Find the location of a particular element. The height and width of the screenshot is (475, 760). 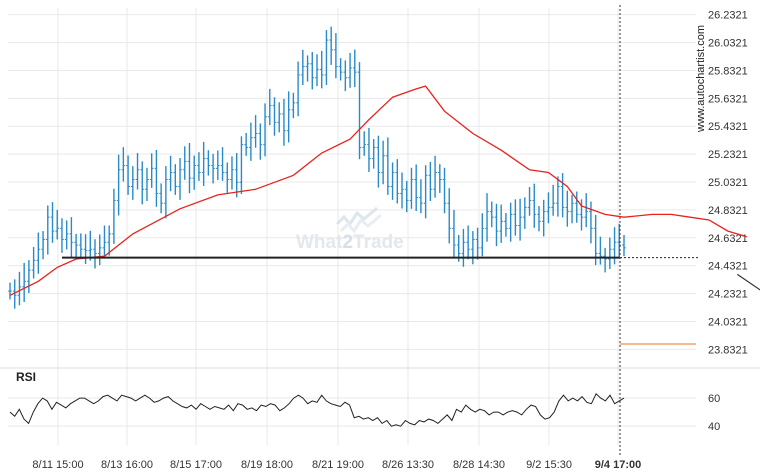

price-tick-label: 26.0321 is located at coordinates (728, 44).